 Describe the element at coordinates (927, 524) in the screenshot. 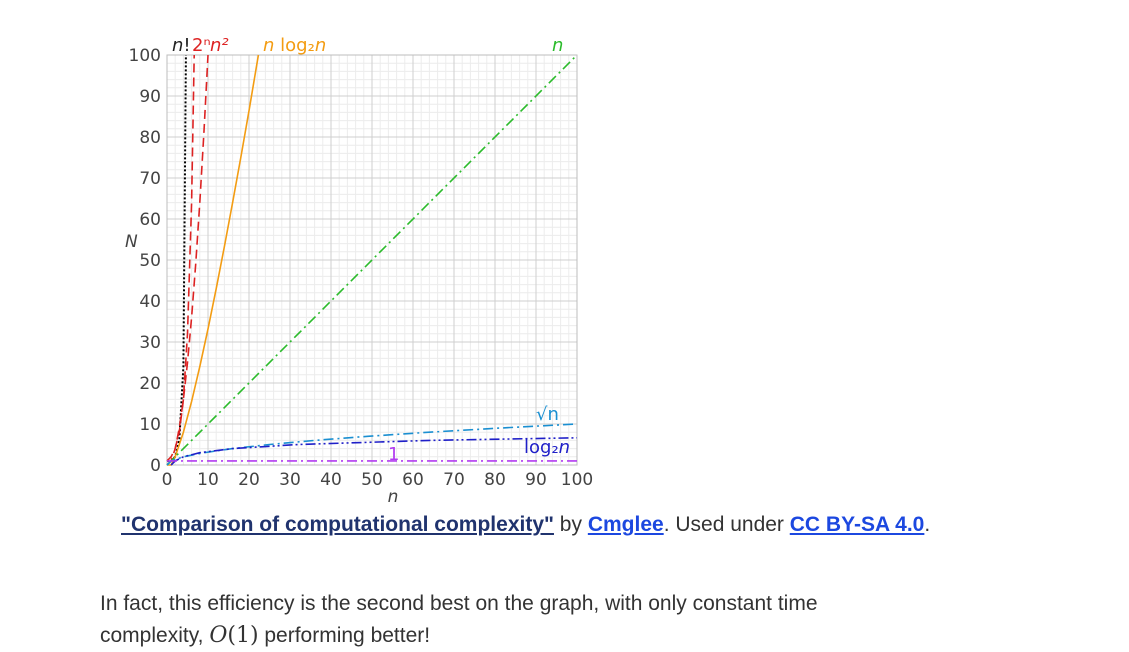

I see `caption-end-text: .` at that location.